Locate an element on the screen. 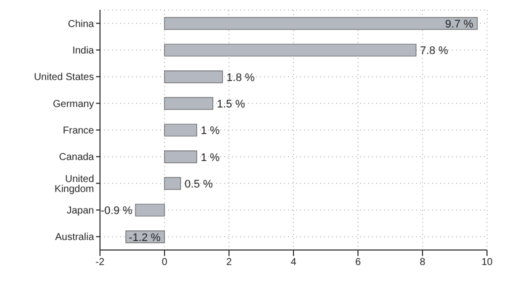 The height and width of the screenshot is (298, 510). data-label: -1.2 % is located at coordinates (144, 238).